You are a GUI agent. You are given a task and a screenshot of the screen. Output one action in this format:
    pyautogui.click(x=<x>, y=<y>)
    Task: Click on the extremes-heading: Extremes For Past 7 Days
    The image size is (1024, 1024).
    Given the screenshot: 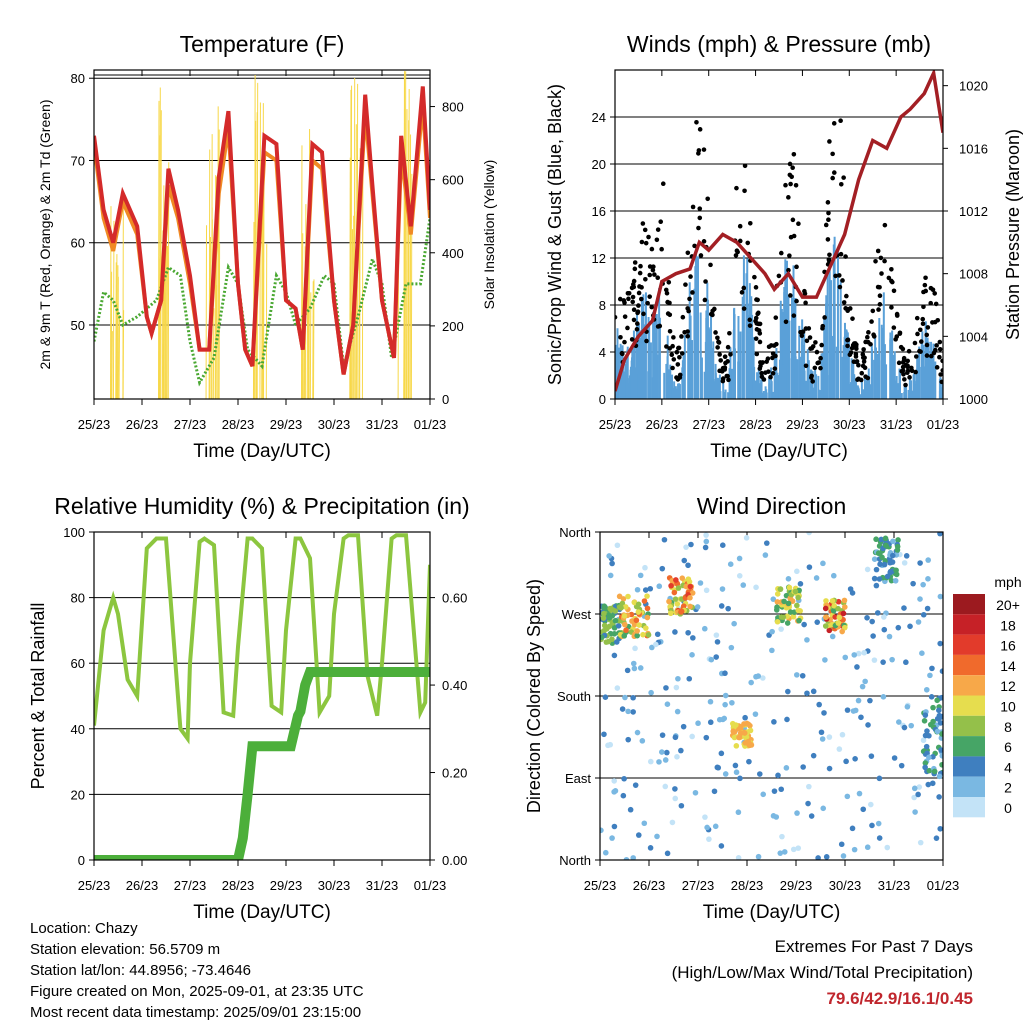 What is the action you would take?
    pyautogui.click(x=873, y=946)
    